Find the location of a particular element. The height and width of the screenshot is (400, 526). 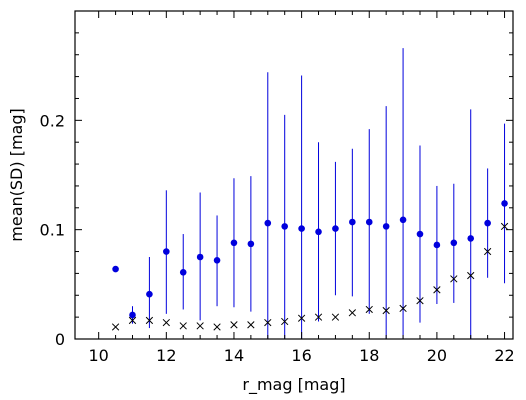

x-tick-label: 18 is located at coordinates (369, 355).